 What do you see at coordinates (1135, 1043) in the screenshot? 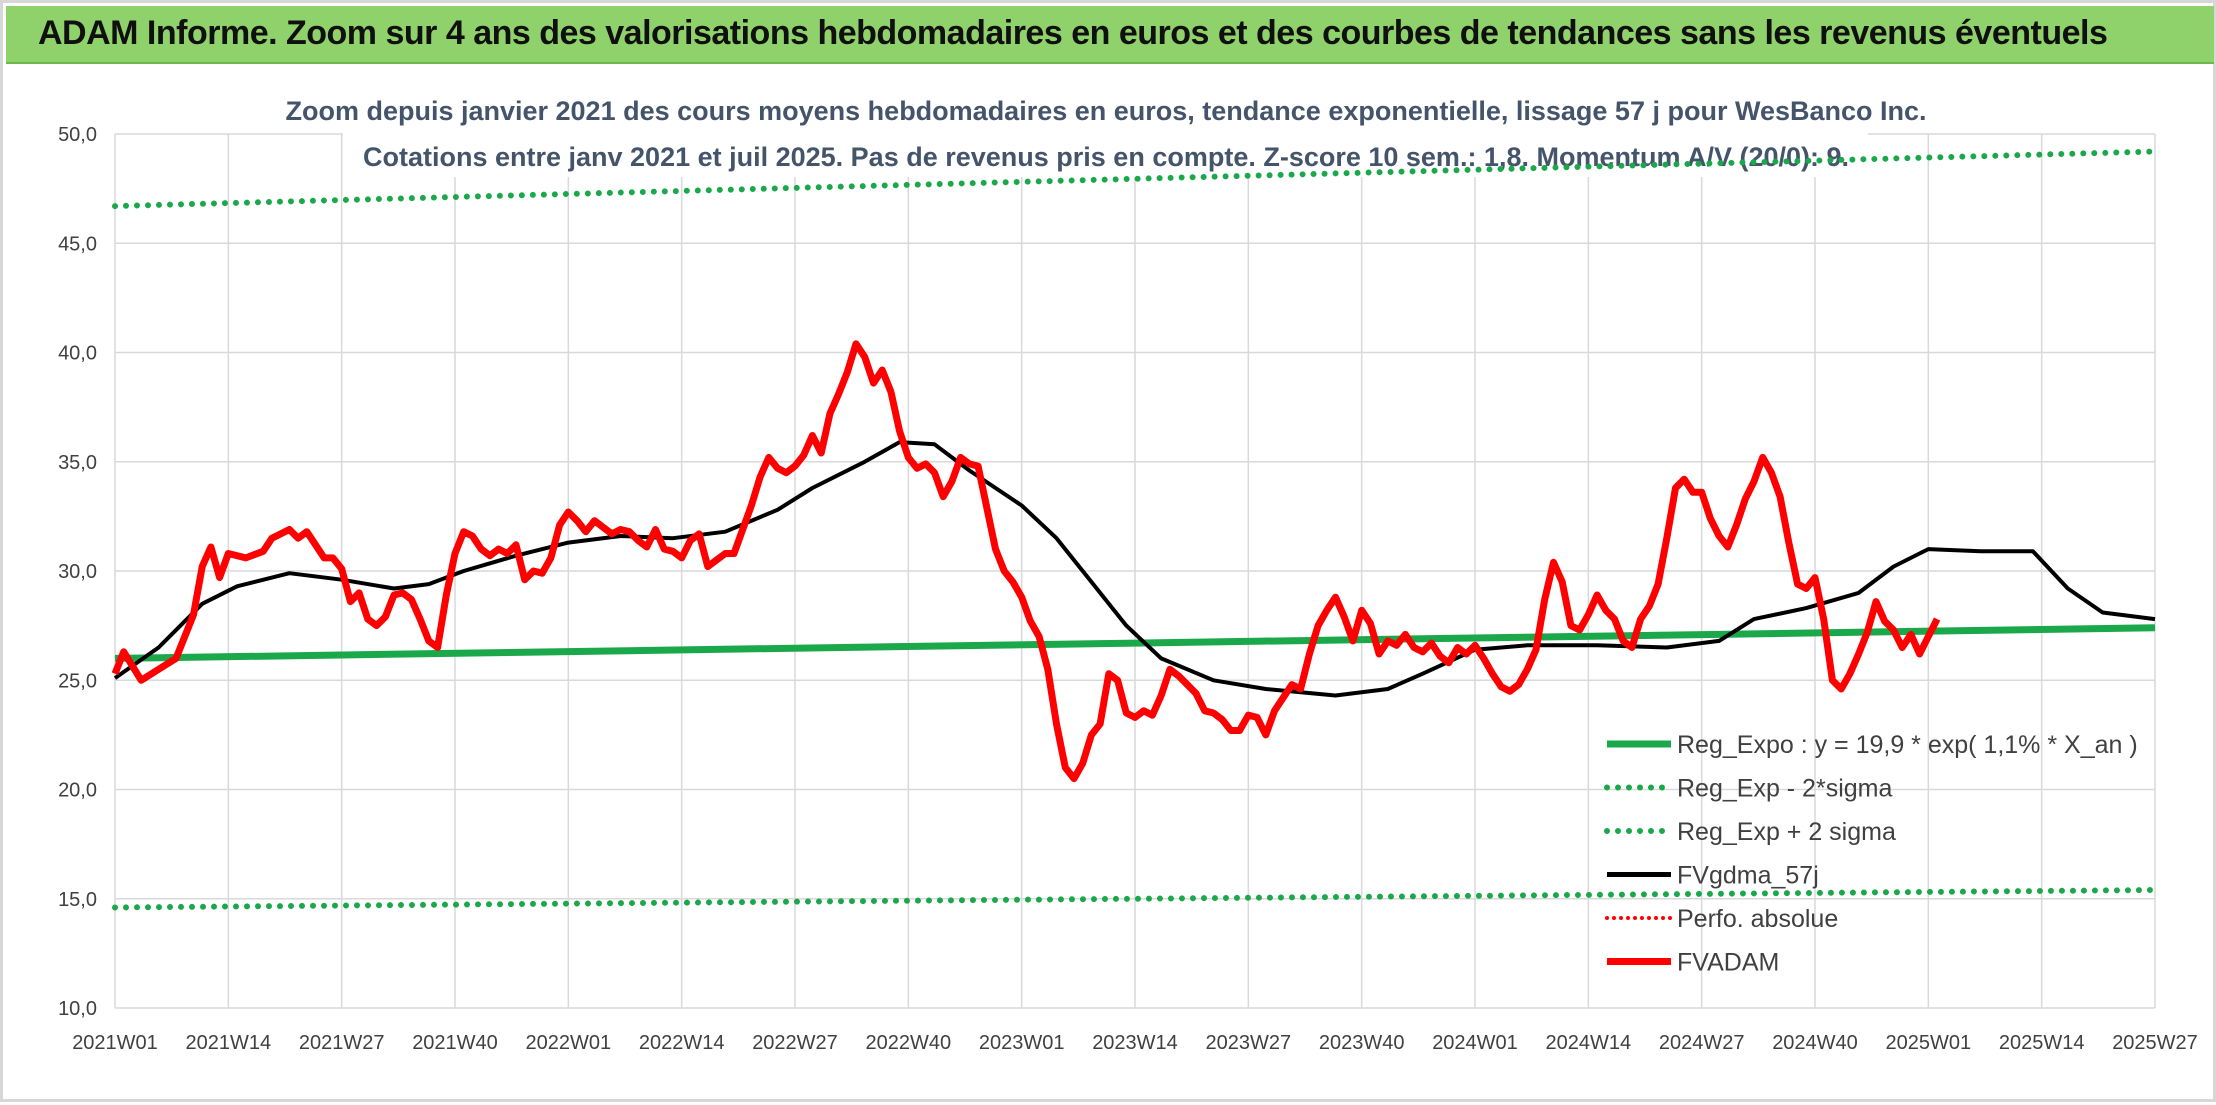
I see `x-tick-label: 2023W14` at bounding box center [1135, 1043].